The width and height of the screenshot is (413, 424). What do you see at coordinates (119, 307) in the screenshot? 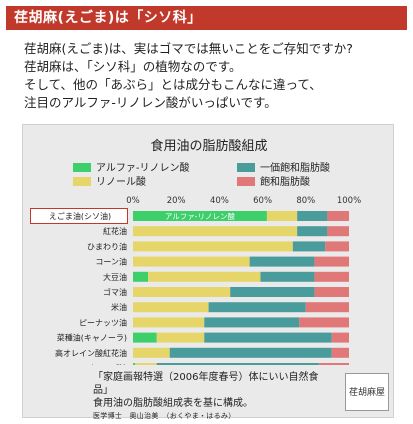
I see `category-label: 米油` at bounding box center [119, 307].